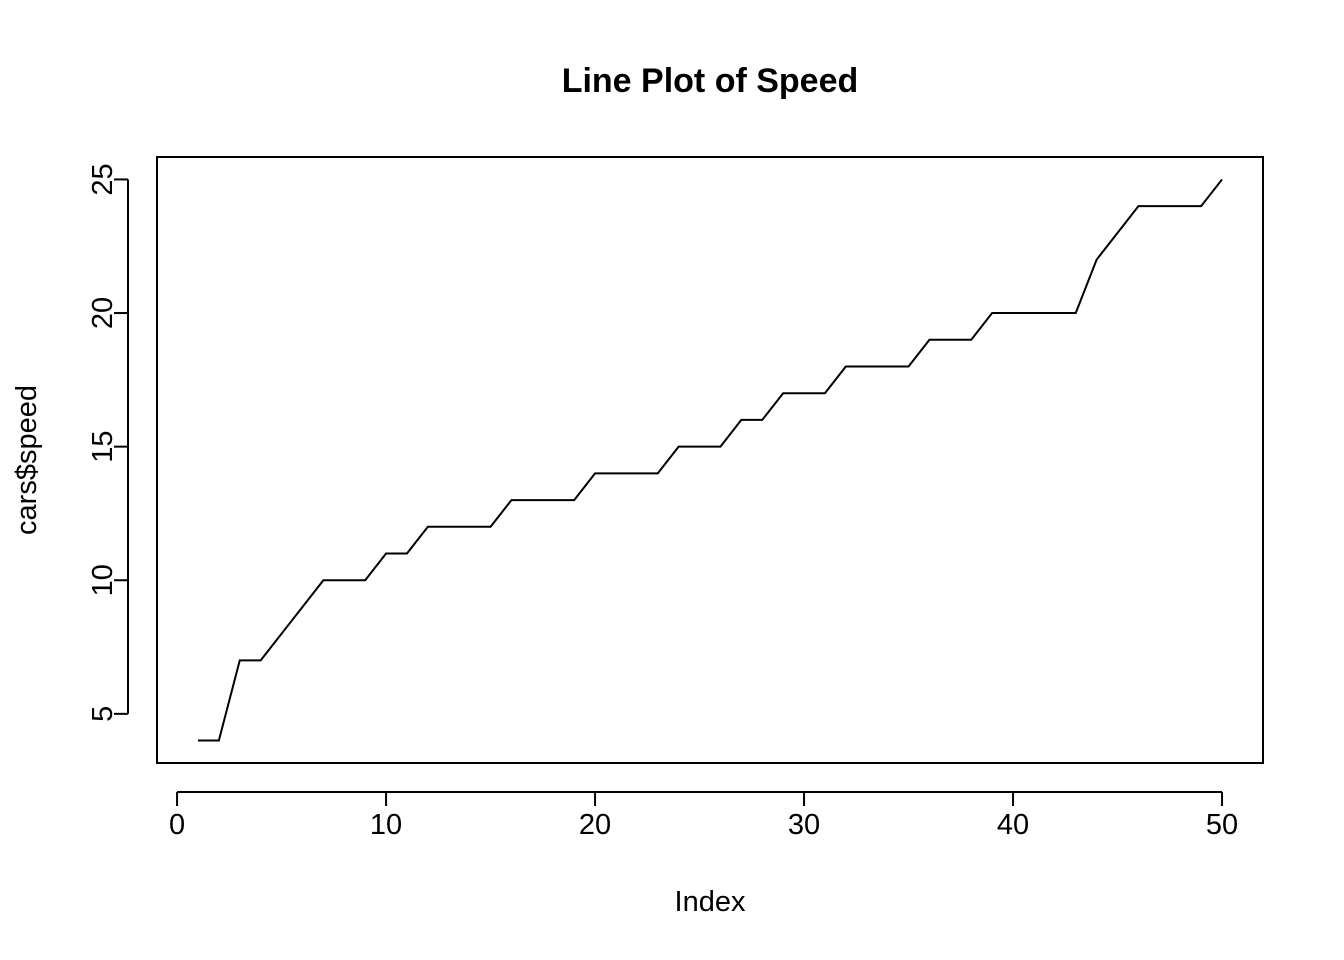 Image resolution: width=1344 pixels, height=960 pixels. Describe the element at coordinates (703, 816) in the screenshot. I see `x-axis: 0 10 20 30 40 50` at that location.